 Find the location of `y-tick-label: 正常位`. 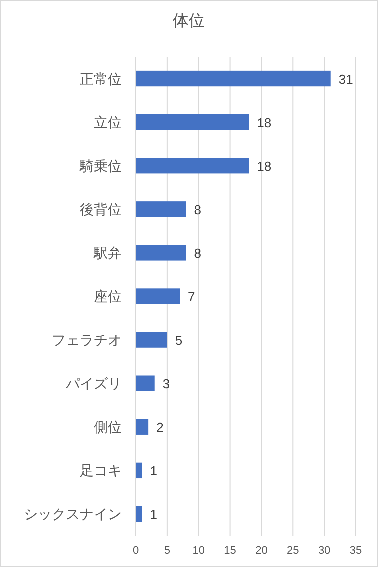

y-tick-label: 正常位 is located at coordinates (101, 78).